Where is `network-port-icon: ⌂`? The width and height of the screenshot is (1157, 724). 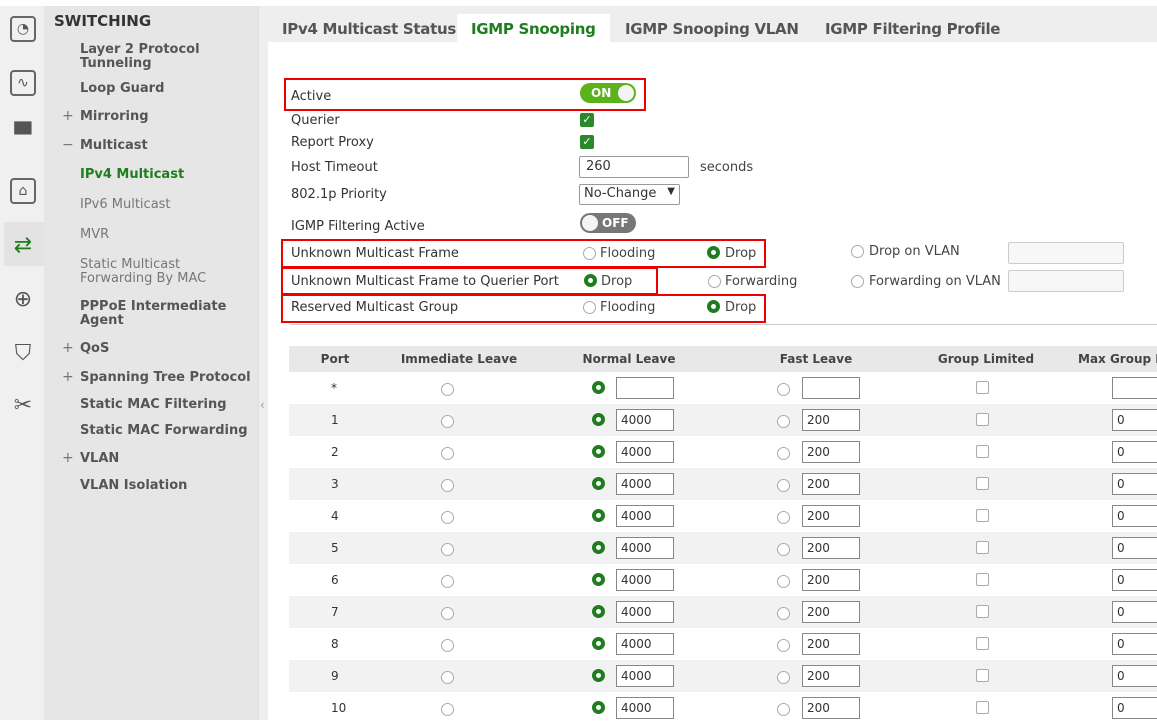 network-port-icon: ⌂ is located at coordinates (23, 191).